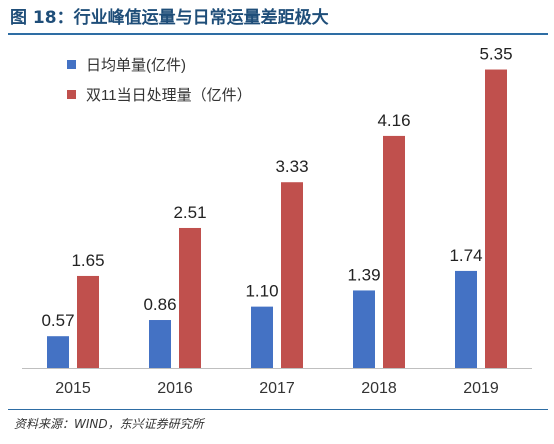  I want to click on value-label-double11-2017: 3.33, so click(291, 166).